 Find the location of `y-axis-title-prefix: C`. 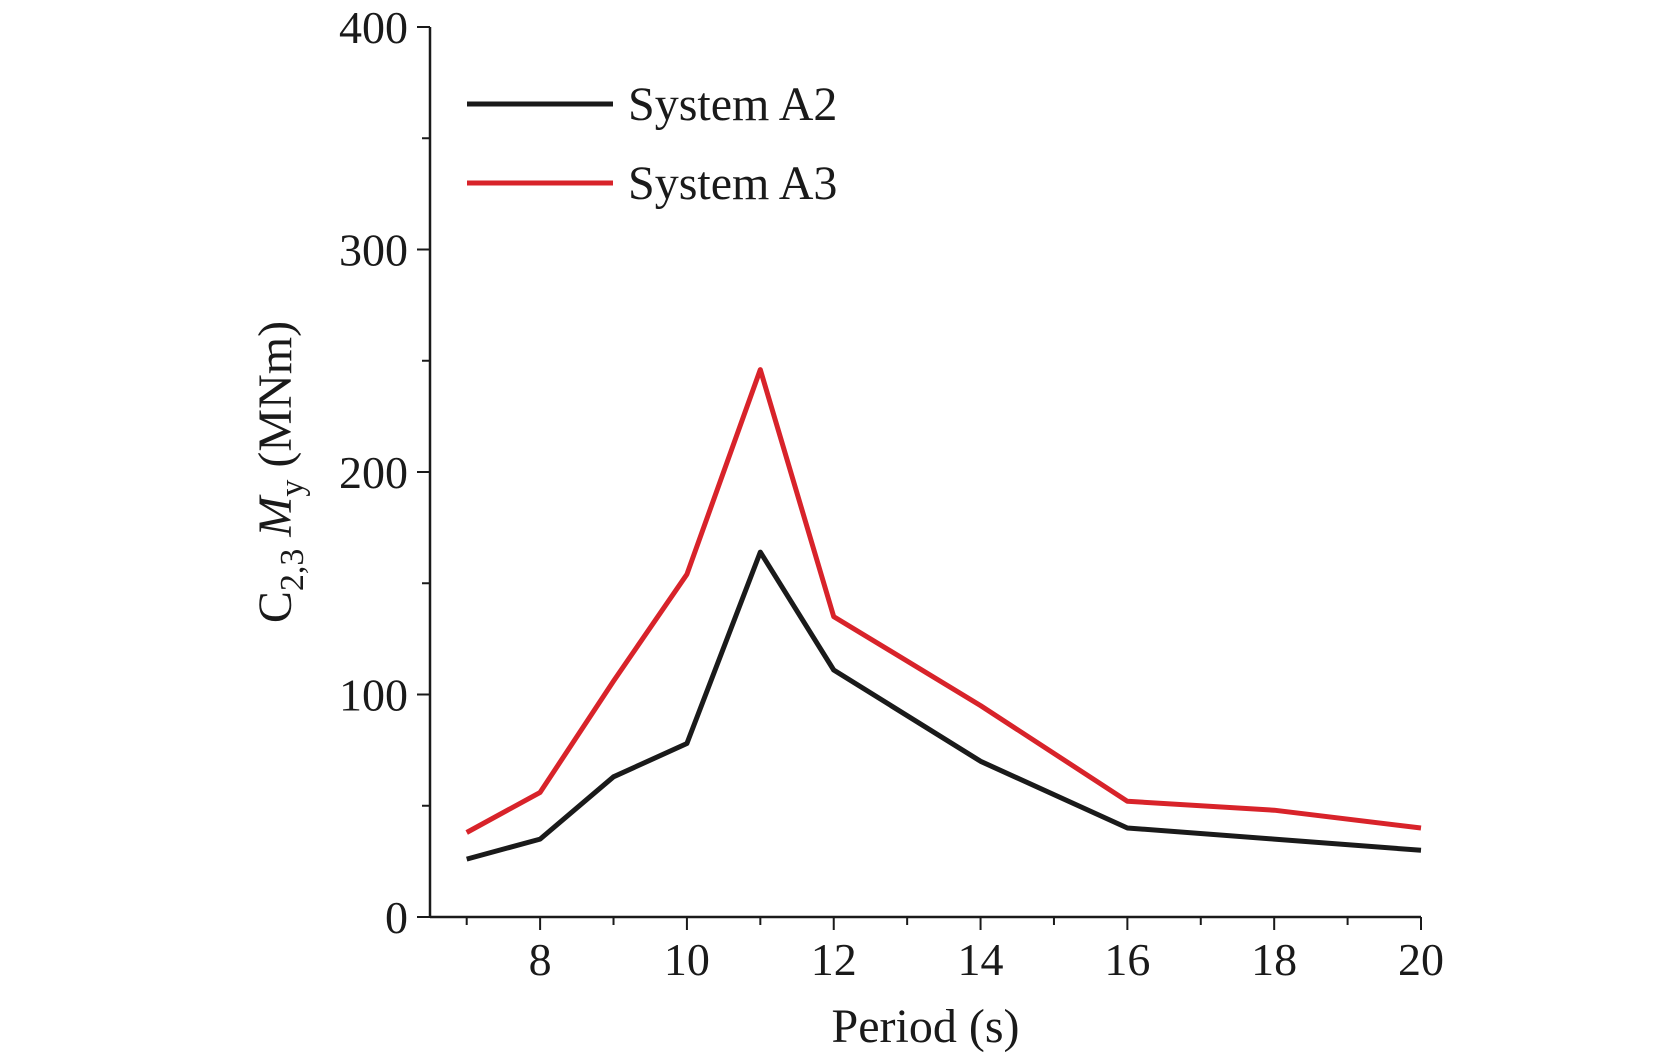

y-axis-title-prefix: C is located at coordinates (275, 607).